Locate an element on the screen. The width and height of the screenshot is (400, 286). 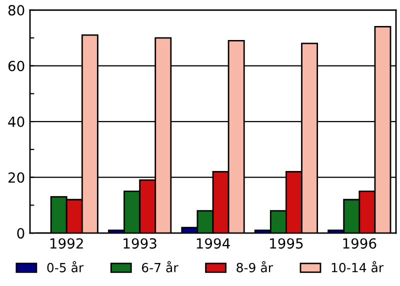
y-tick-label: 40 is located at coordinates (16, 122).